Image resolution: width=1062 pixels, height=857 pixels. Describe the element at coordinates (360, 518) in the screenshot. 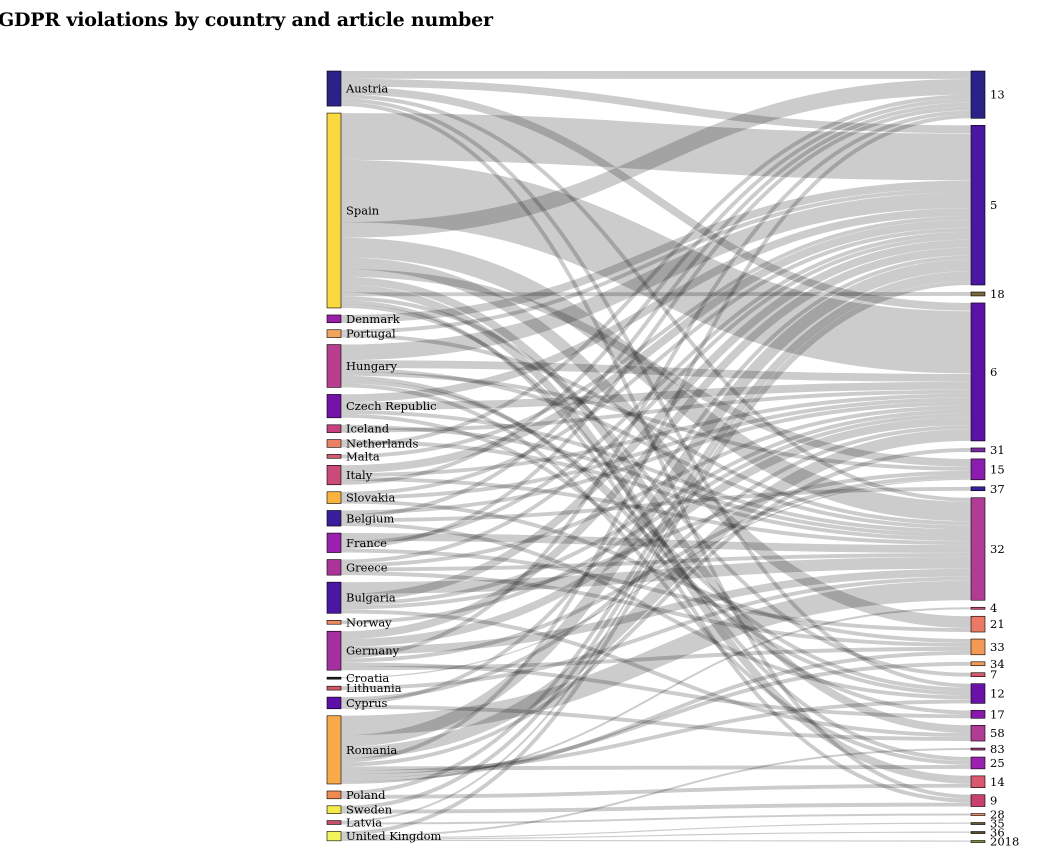

I see `country-node-belgium: Belgium` at that location.